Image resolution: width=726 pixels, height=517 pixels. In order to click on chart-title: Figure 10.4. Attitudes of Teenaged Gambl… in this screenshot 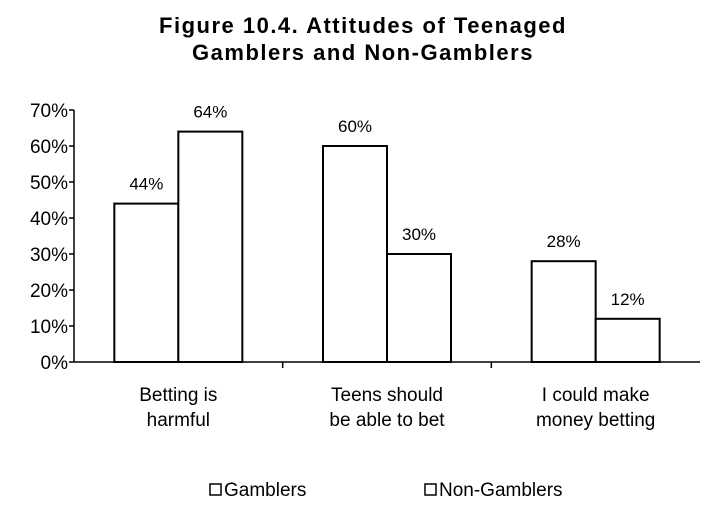, I will do `click(363, 39)`.